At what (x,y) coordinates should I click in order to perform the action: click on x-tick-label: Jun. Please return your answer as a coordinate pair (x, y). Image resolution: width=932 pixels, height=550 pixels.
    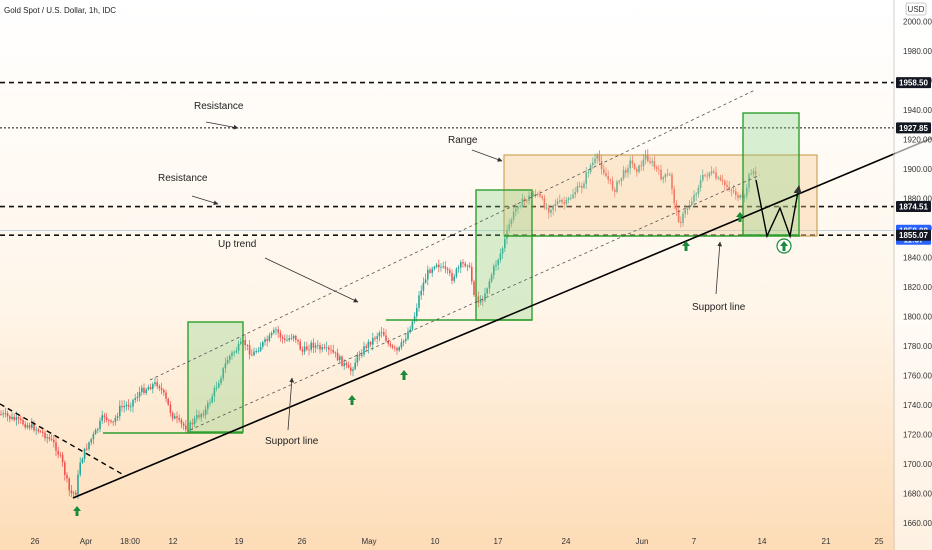
    Looking at the image, I should click on (642, 541).